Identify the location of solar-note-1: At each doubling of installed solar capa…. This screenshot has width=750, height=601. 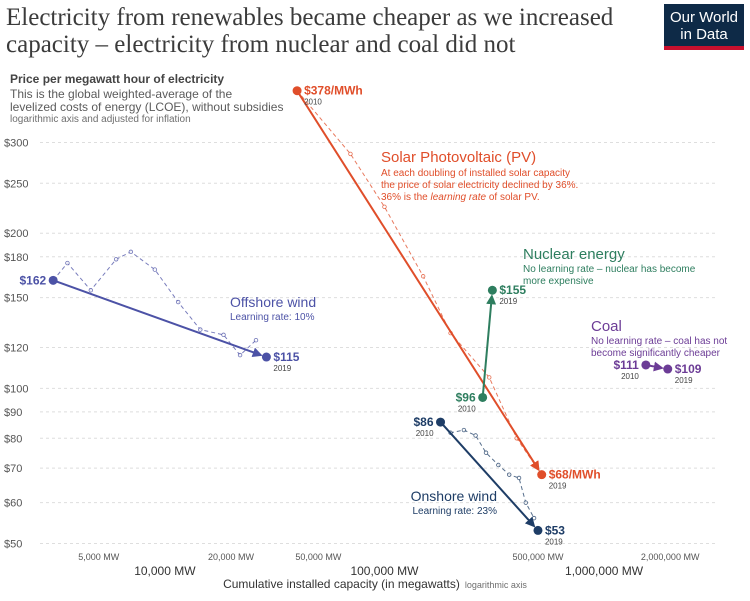
(475, 173).